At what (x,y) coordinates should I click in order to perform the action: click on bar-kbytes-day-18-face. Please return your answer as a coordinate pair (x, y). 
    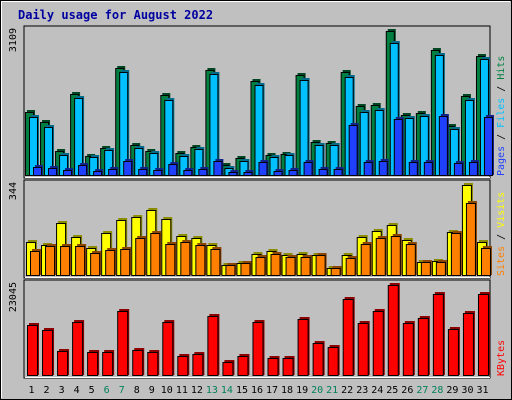
    Looking at the image, I should click on (288, 367).